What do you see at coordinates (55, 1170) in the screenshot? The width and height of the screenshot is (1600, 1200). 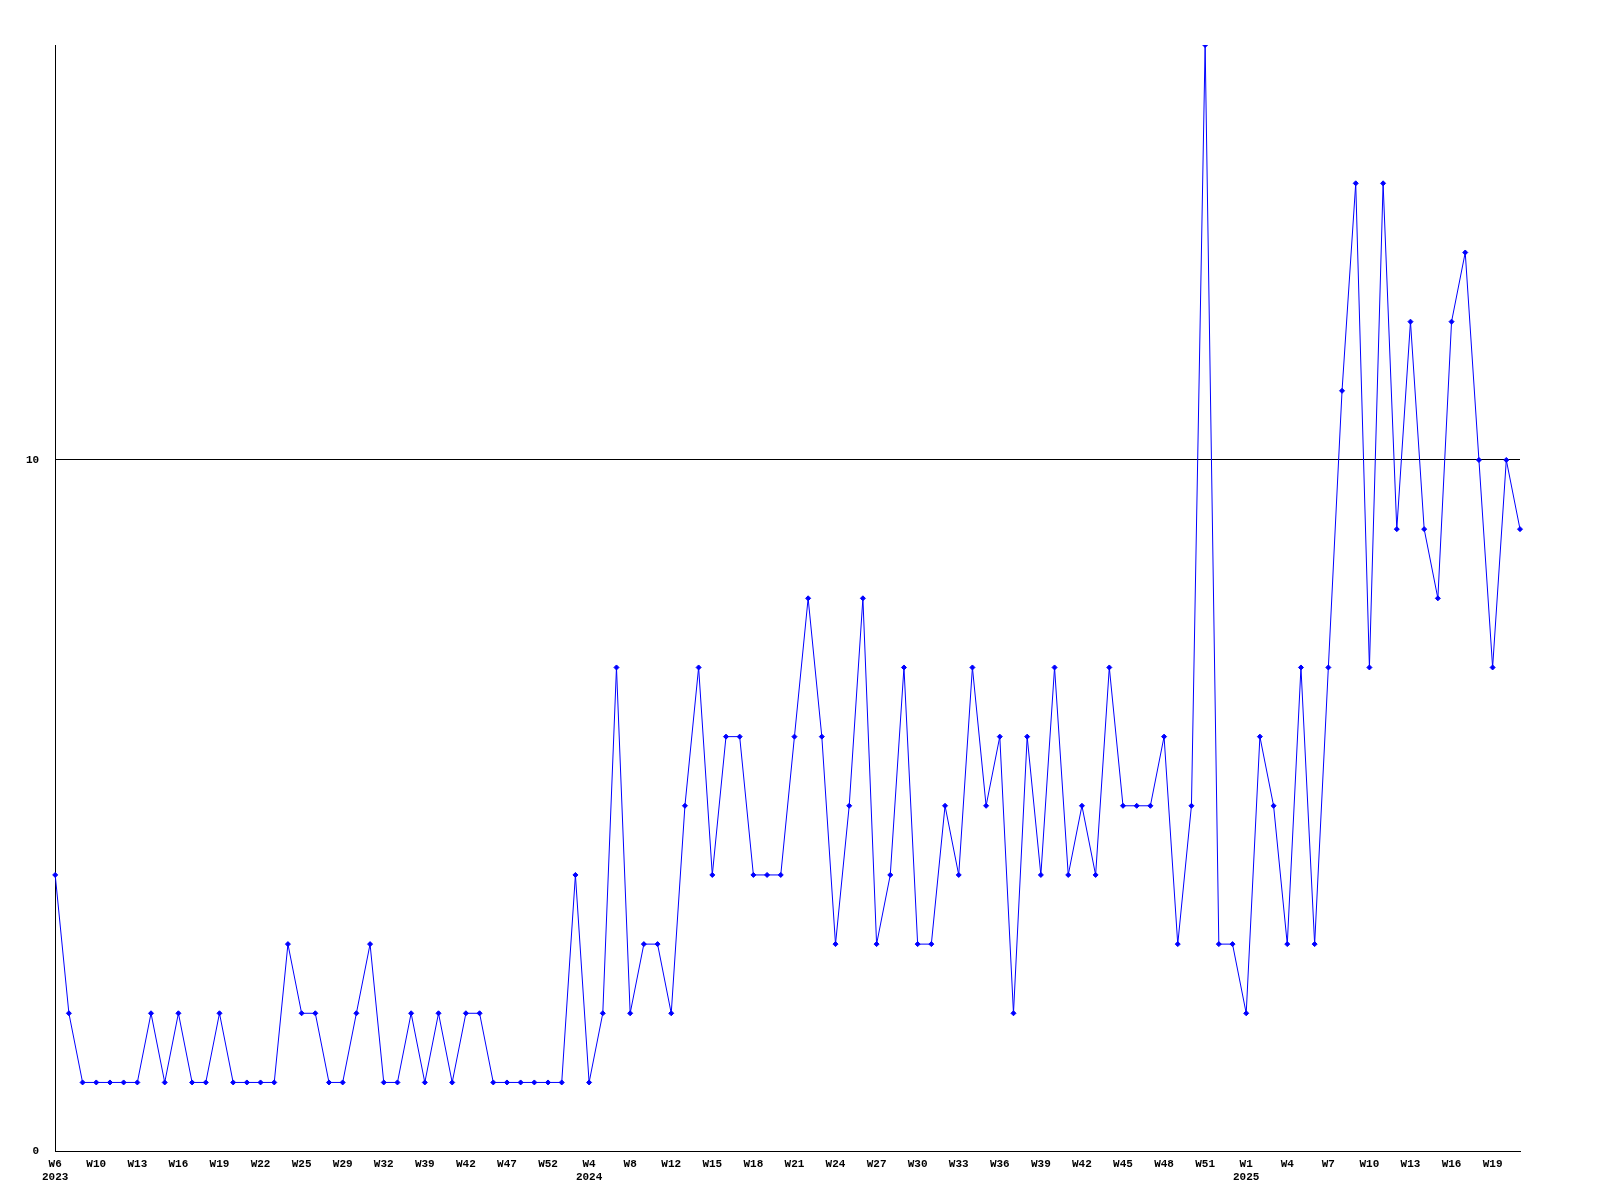 I see `x-tick-label: W6 2023` at bounding box center [55, 1170].